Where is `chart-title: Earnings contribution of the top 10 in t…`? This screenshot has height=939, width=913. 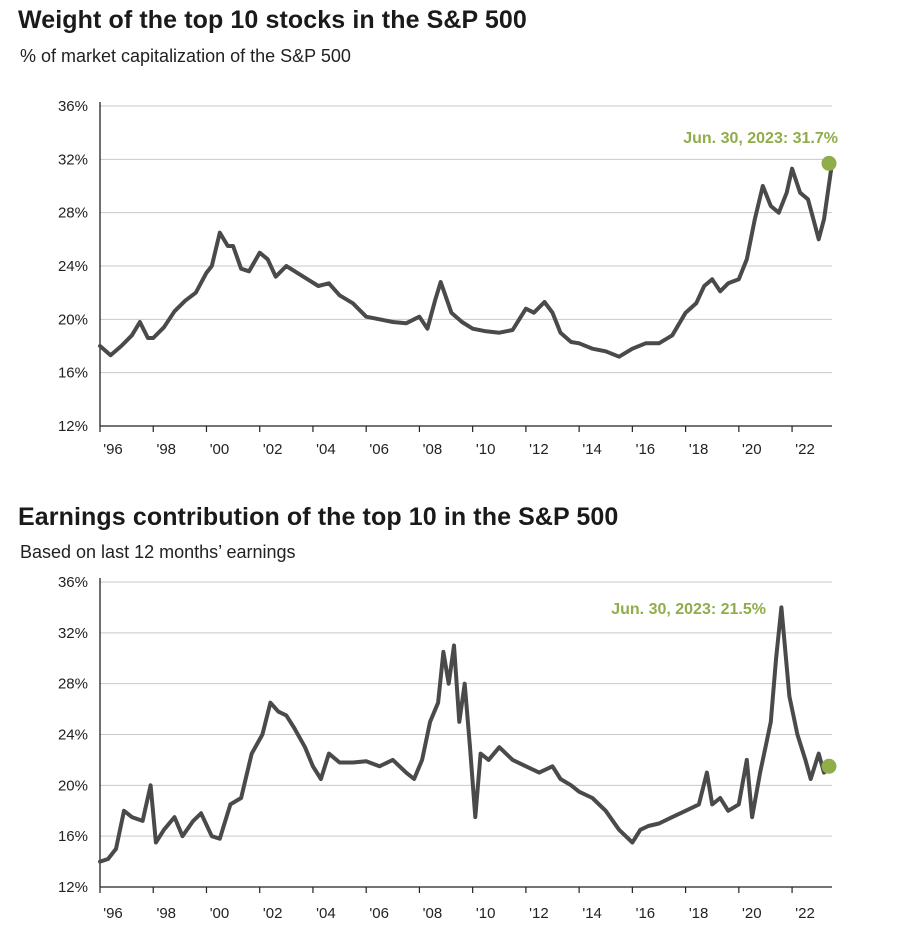
chart-title: Earnings contribution of the top 10 in t… is located at coordinates (318, 517).